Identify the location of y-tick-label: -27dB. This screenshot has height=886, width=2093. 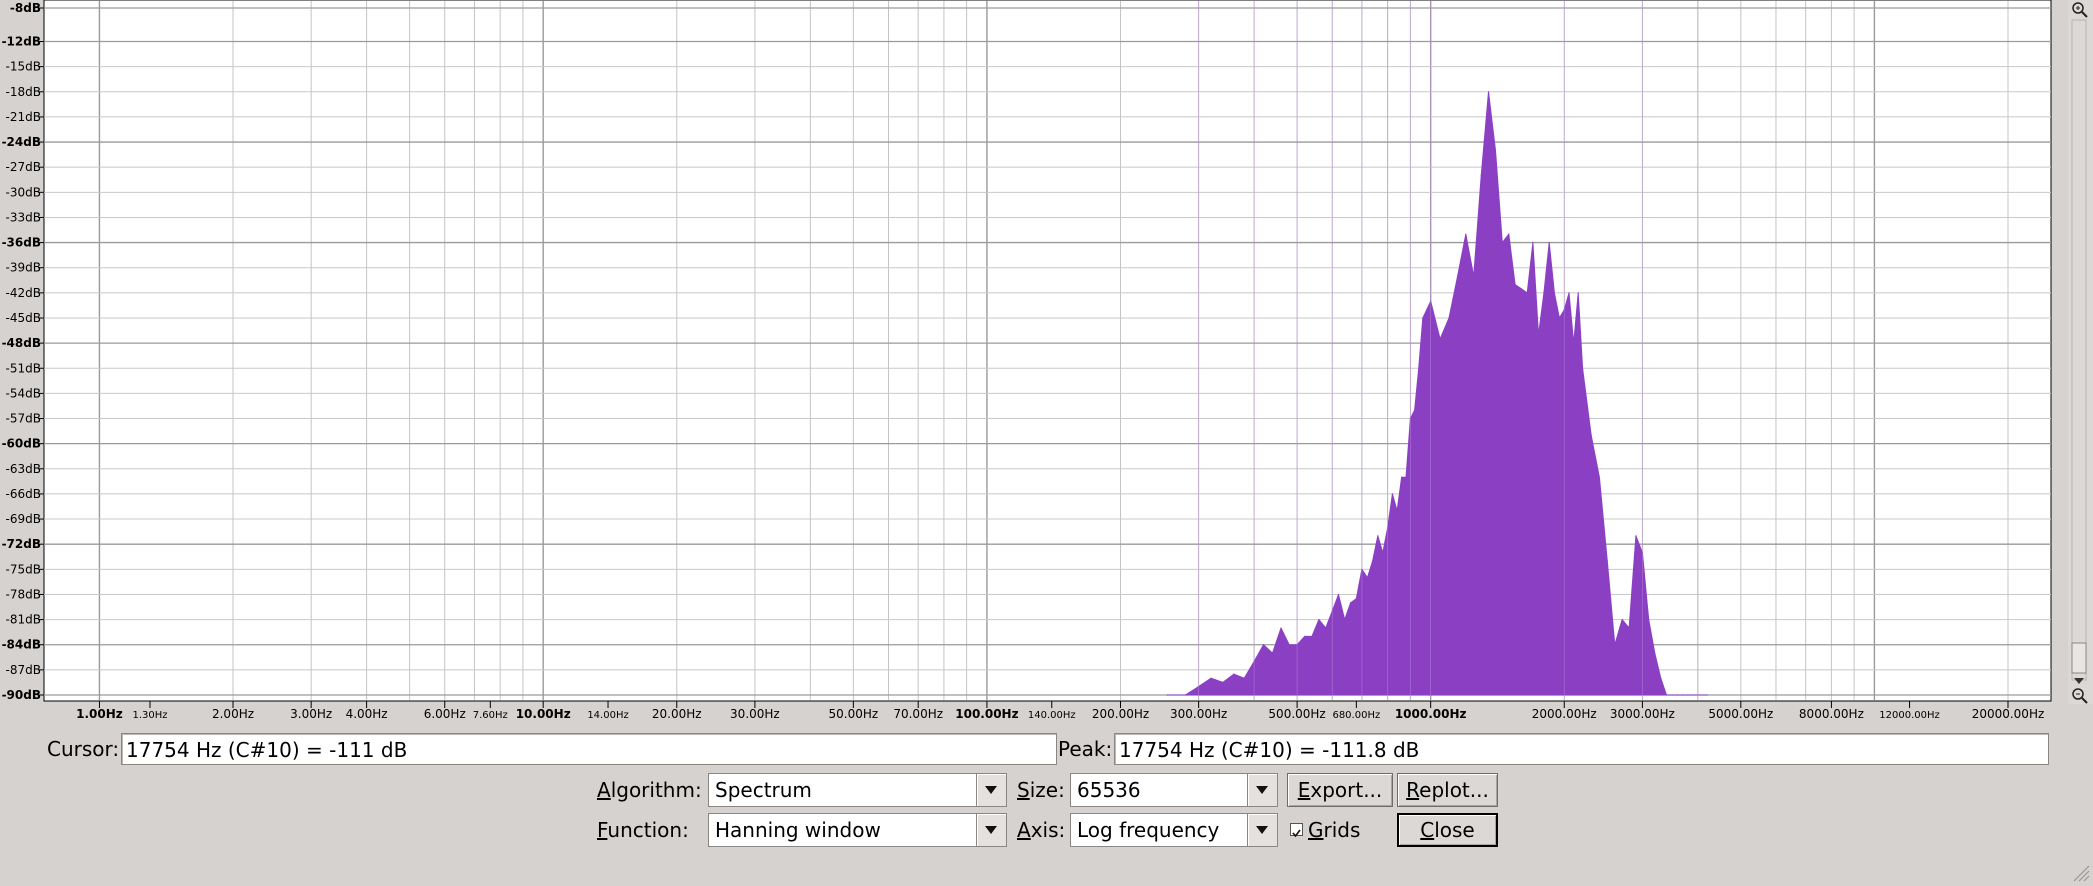
(23, 167).